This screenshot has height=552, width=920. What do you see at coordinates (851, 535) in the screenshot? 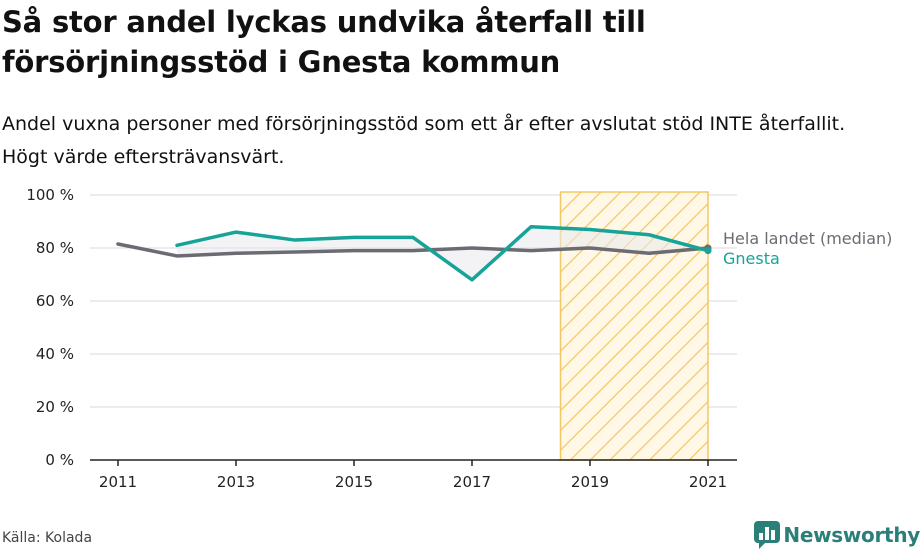
I see `brand-name: Newsworthy` at bounding box center [851, 535].